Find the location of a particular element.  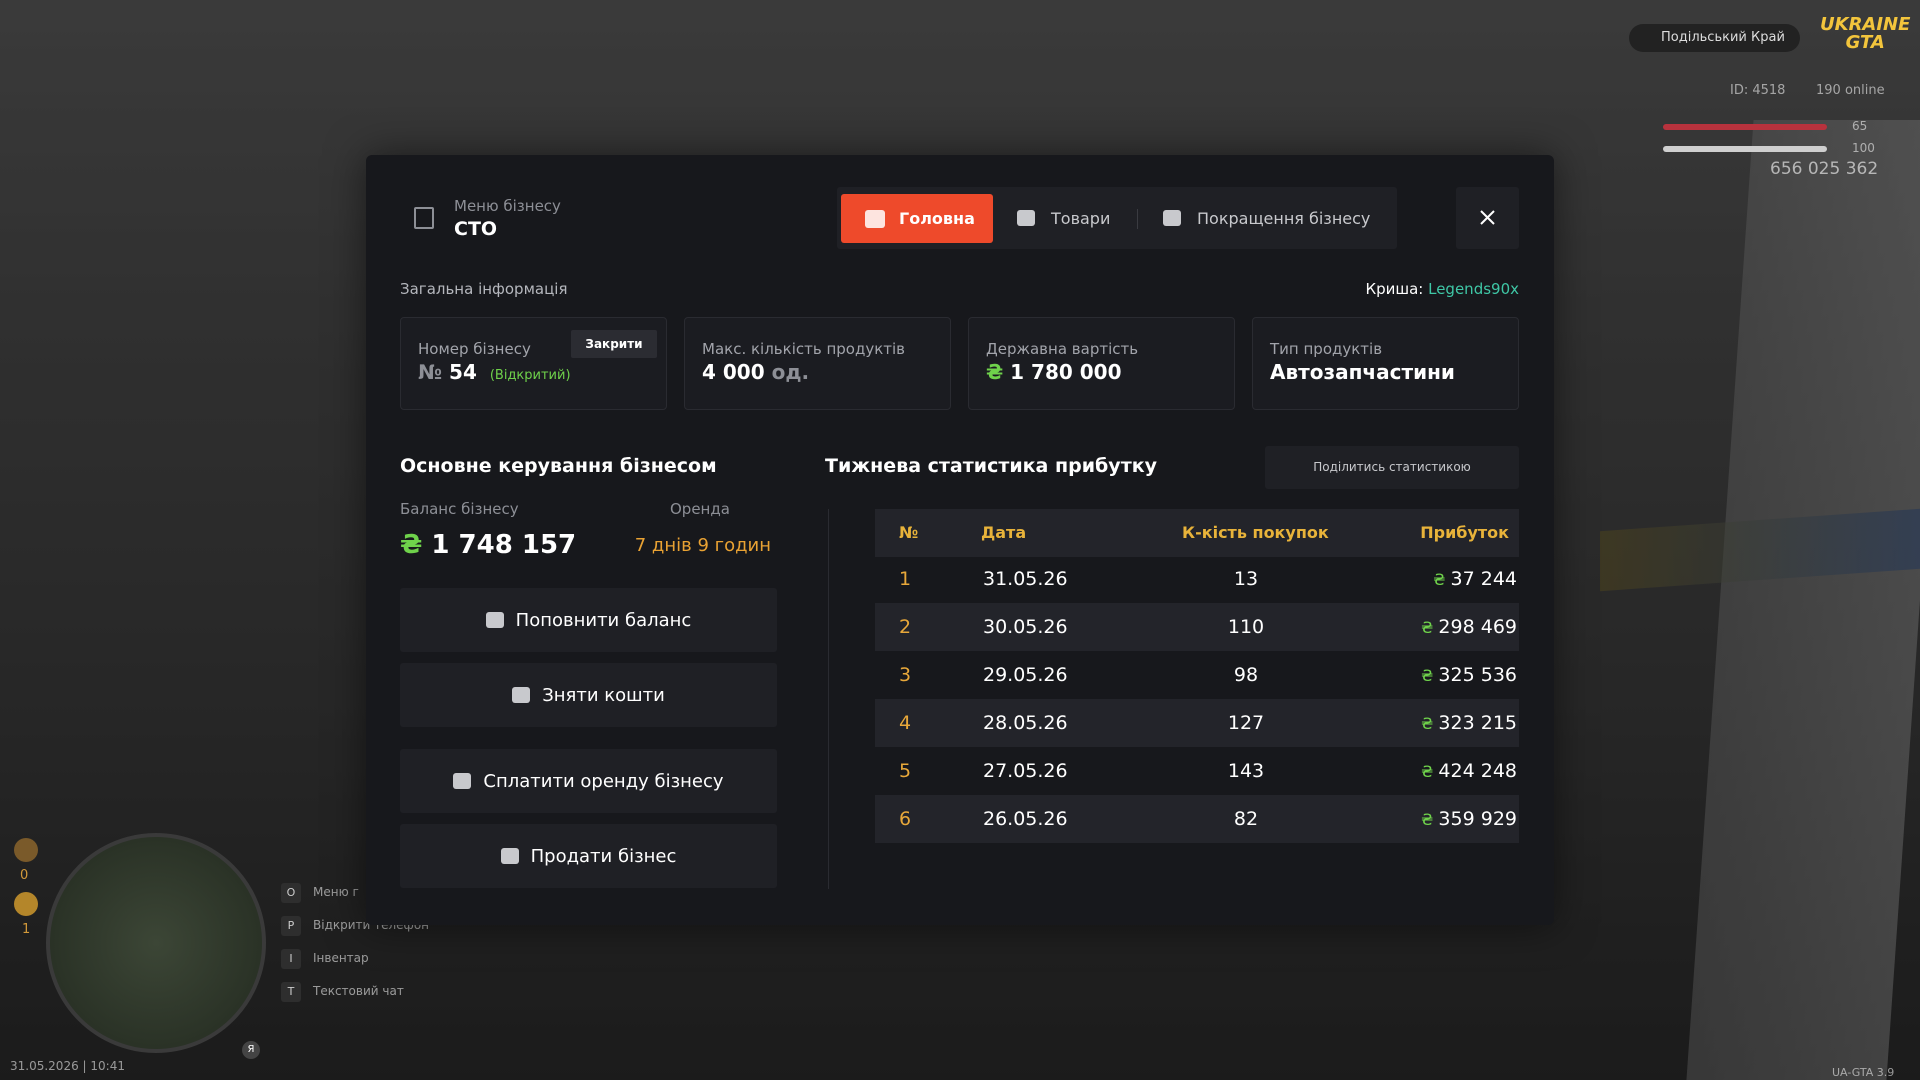

row-index: 4 is located at coordinates (905, 723).